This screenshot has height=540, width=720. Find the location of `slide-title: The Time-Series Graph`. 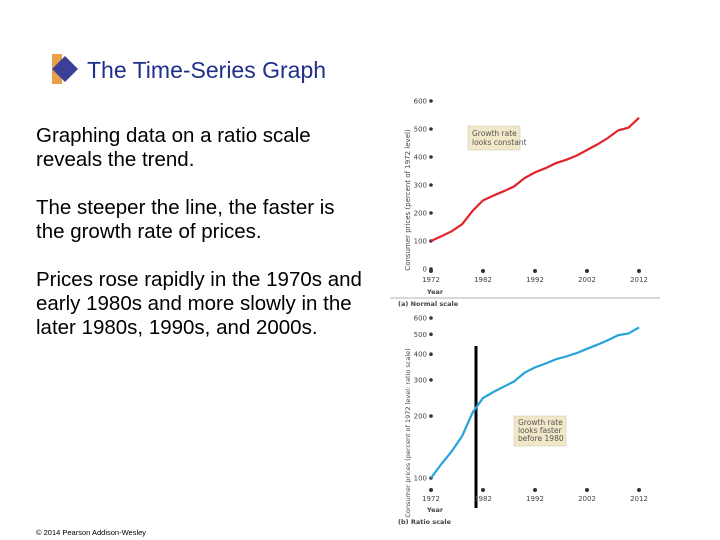

slide-title: The Time-Series Graph is located at coordinates (207, 70).